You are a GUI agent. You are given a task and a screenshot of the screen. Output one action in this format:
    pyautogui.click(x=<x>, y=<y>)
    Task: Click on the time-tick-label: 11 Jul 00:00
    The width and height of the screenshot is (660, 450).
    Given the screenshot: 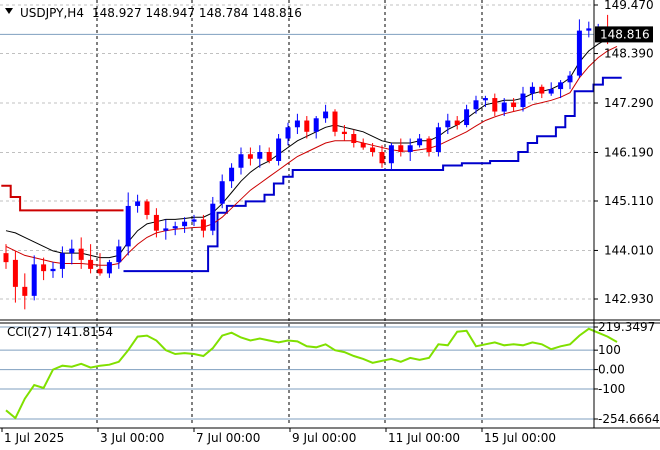 What is the action you would take?
    pyautogui.click(x=424, y=438)
    